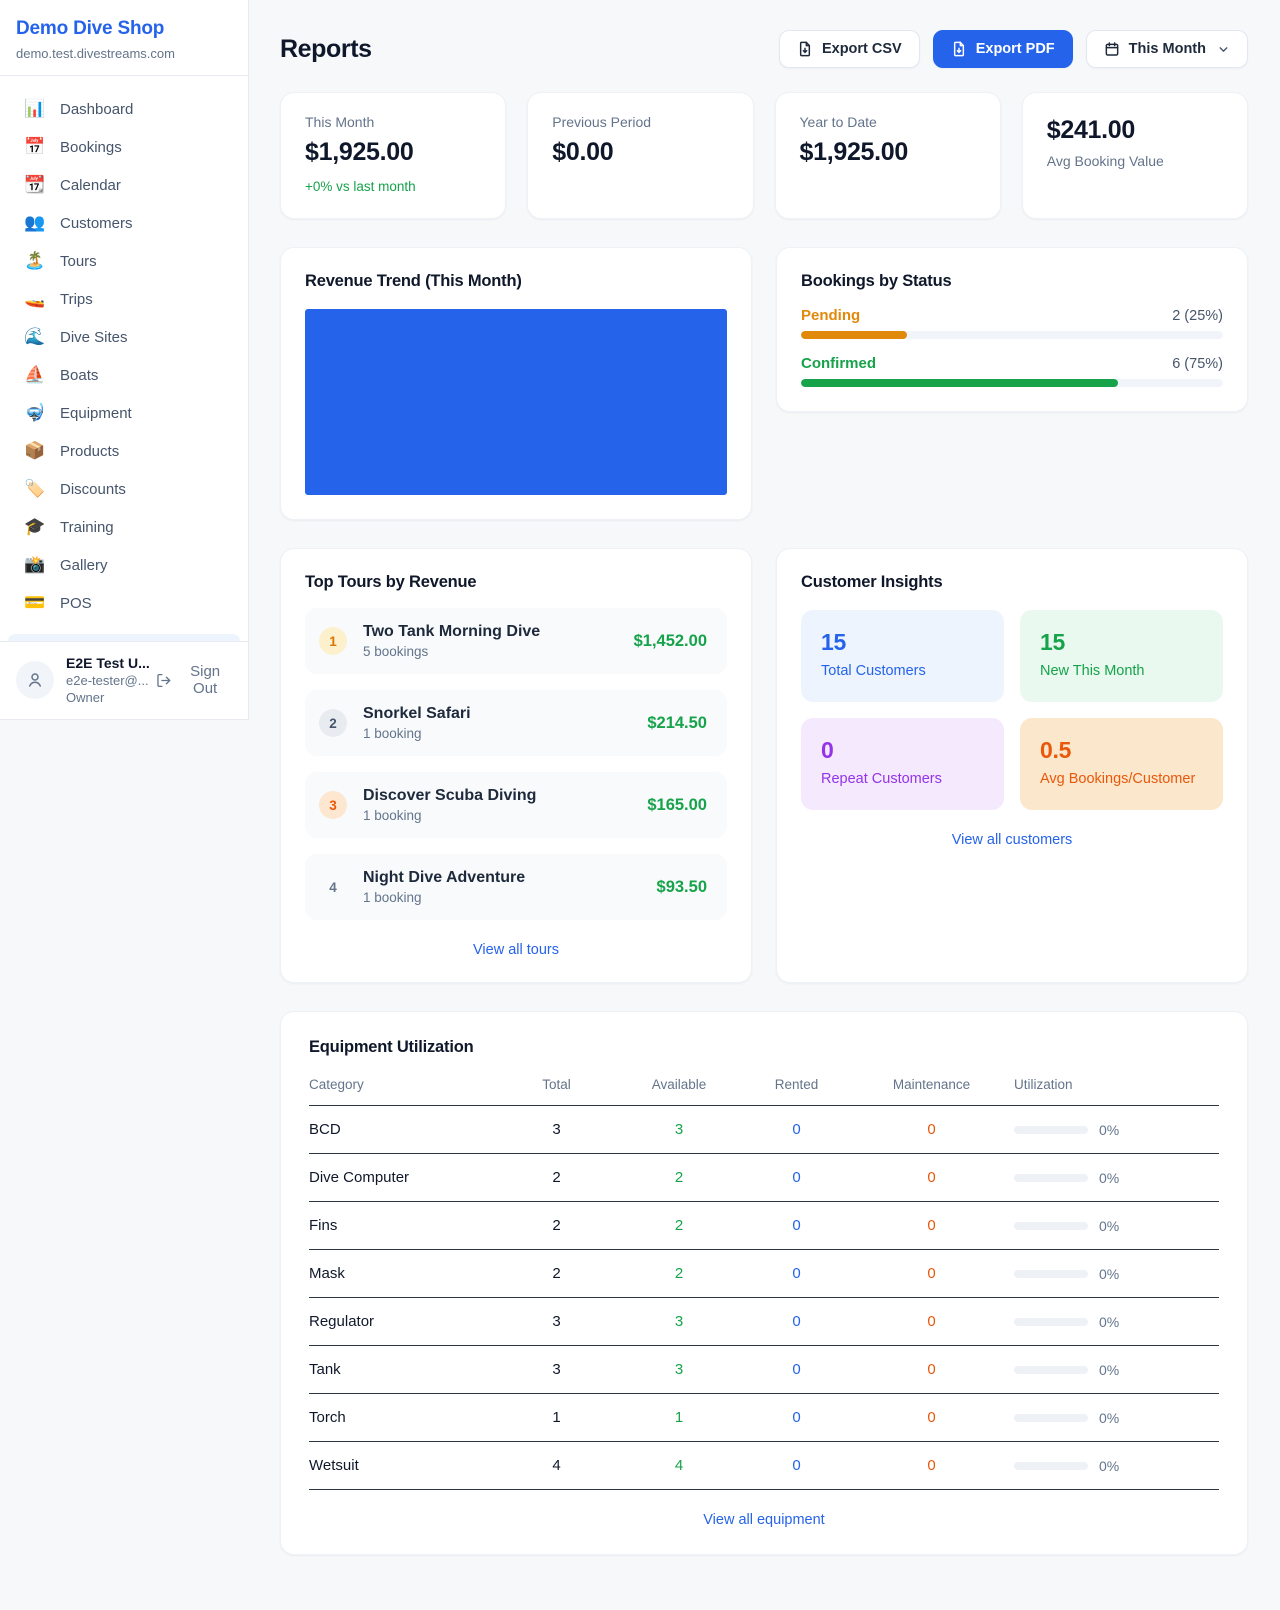 This screenshot has width=1280, height=1610. What do you see at coordinates (1012, 335) in the screenshot?
I see `status-bar-track` at bounding box center [1012, 335].